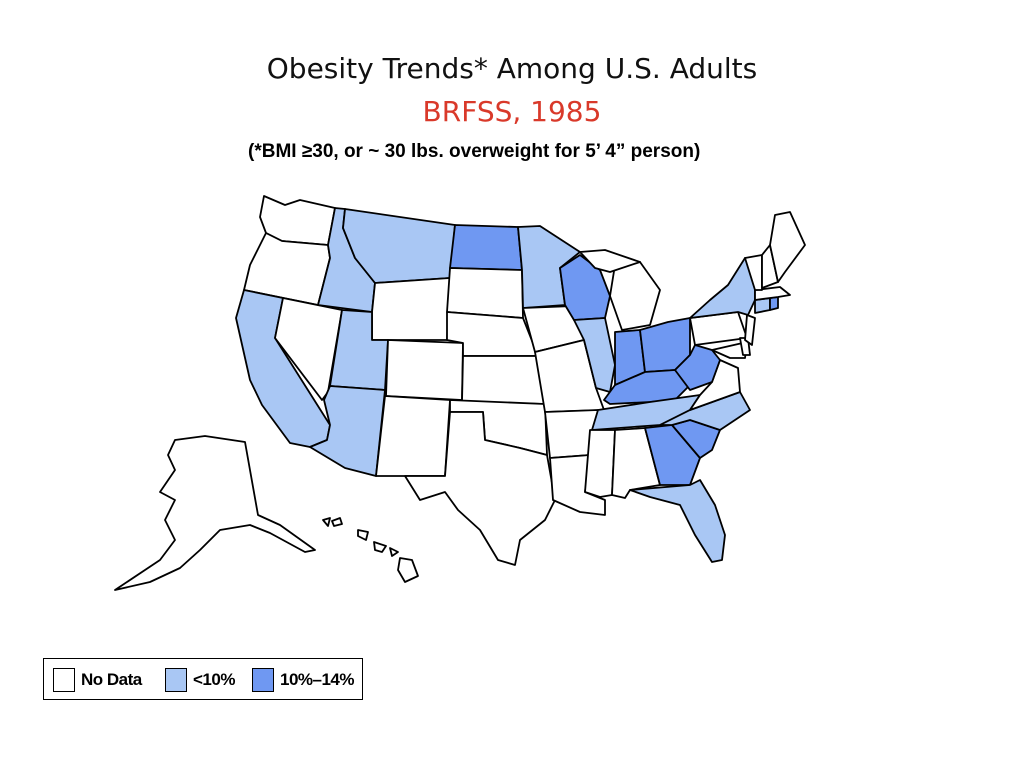 The height and width of the screenshot is (768, 1024). I want to click on state-co, so click(424, 370).